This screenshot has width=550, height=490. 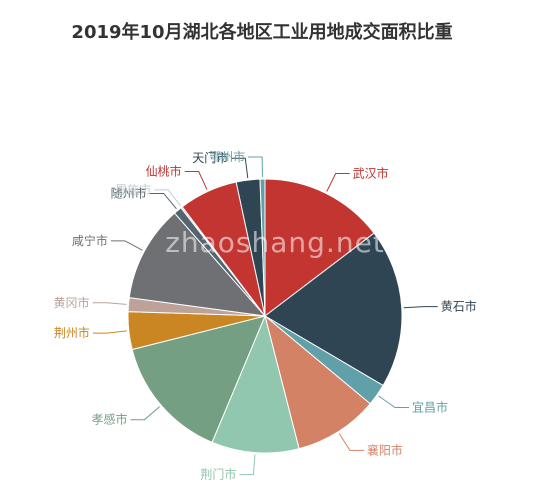 I want to click on slice-label-13: 鄂州市, so click(x=227, y=156).